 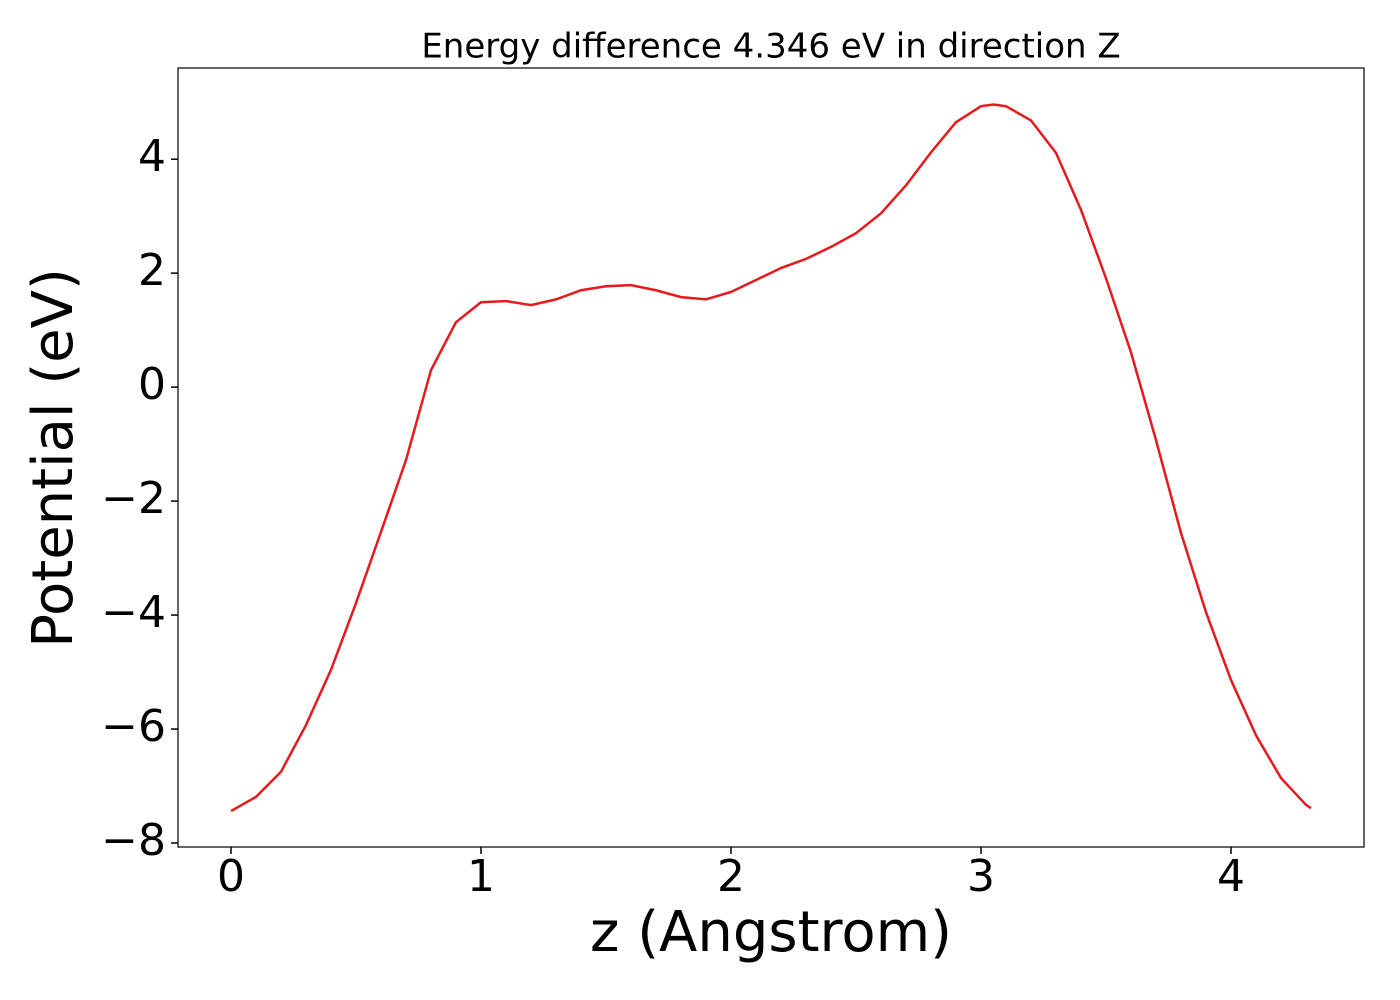 What do you see at coordinates (1231, 876) in the screenshot?
I see `x-tick-label: 4` at bounding box center [1231, 876].